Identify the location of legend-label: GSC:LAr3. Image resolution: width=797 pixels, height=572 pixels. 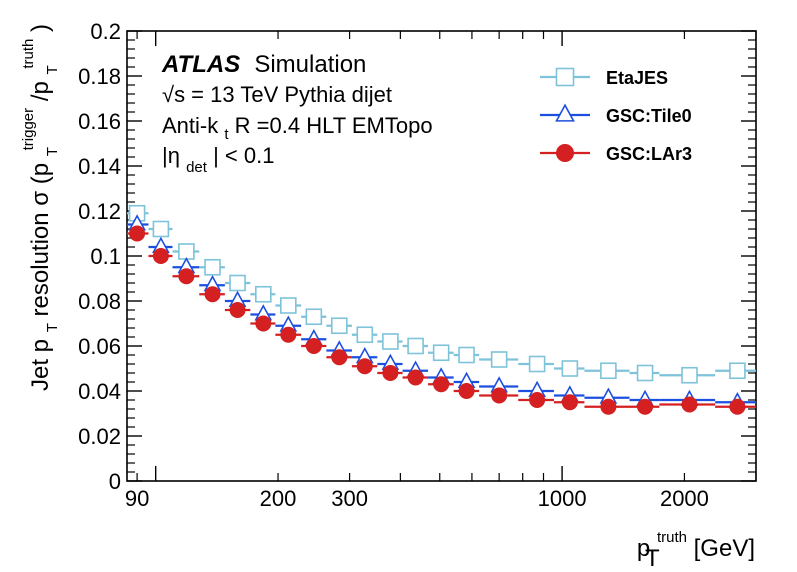
(649, 154).